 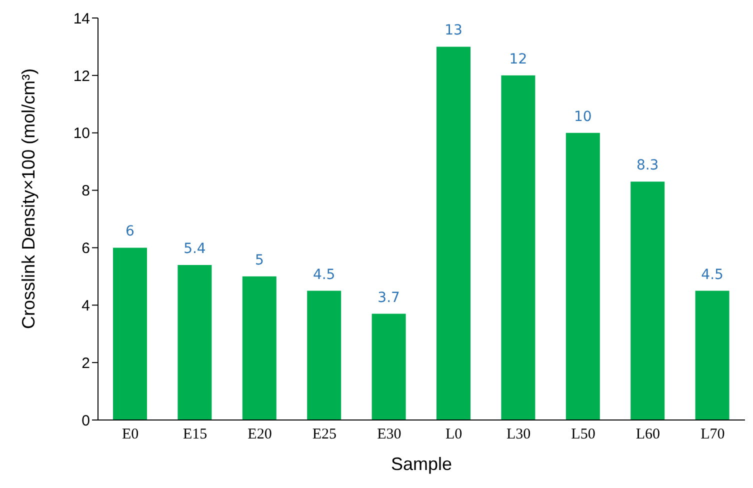 What do you see at coordinates (648, 434) in the screenshot?
I see `x-tick-label: L60` at bounding box center [648, 434].